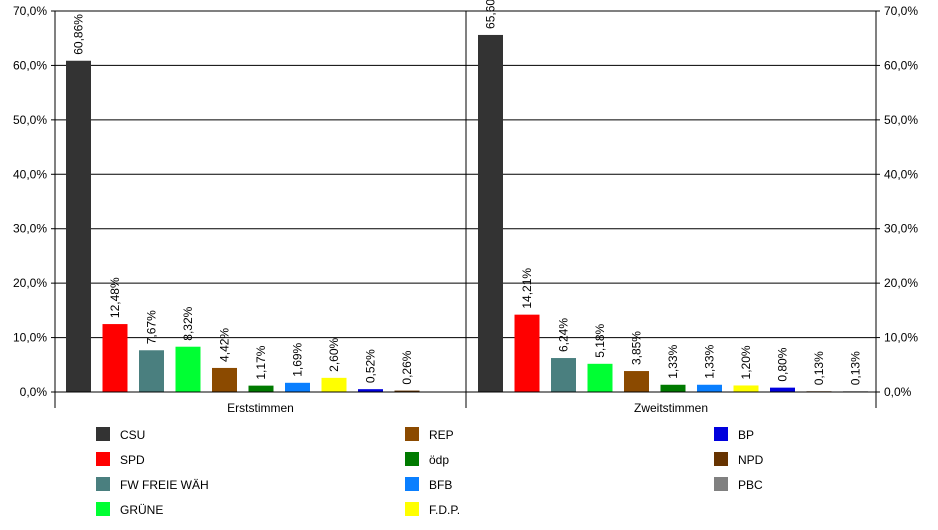 The image size is (938, 530). What do you see at coordinates (298, 359) in the screenshot?
I see `bar-data-label: 1,69%` at bounding box center [298, 359].